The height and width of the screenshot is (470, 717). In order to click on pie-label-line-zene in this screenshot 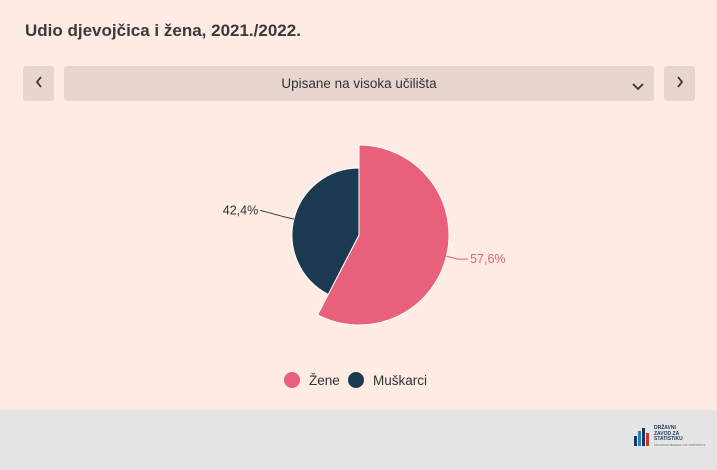, I will do `click(457, 257)`.